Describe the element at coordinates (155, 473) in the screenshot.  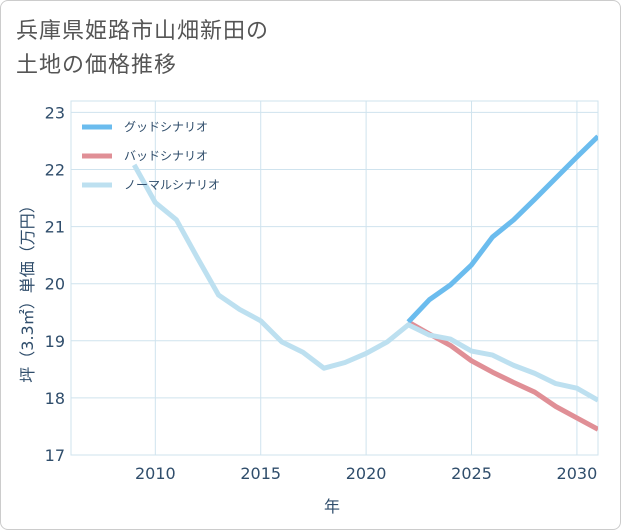
I see `x-tick-label: 2010` at that location.